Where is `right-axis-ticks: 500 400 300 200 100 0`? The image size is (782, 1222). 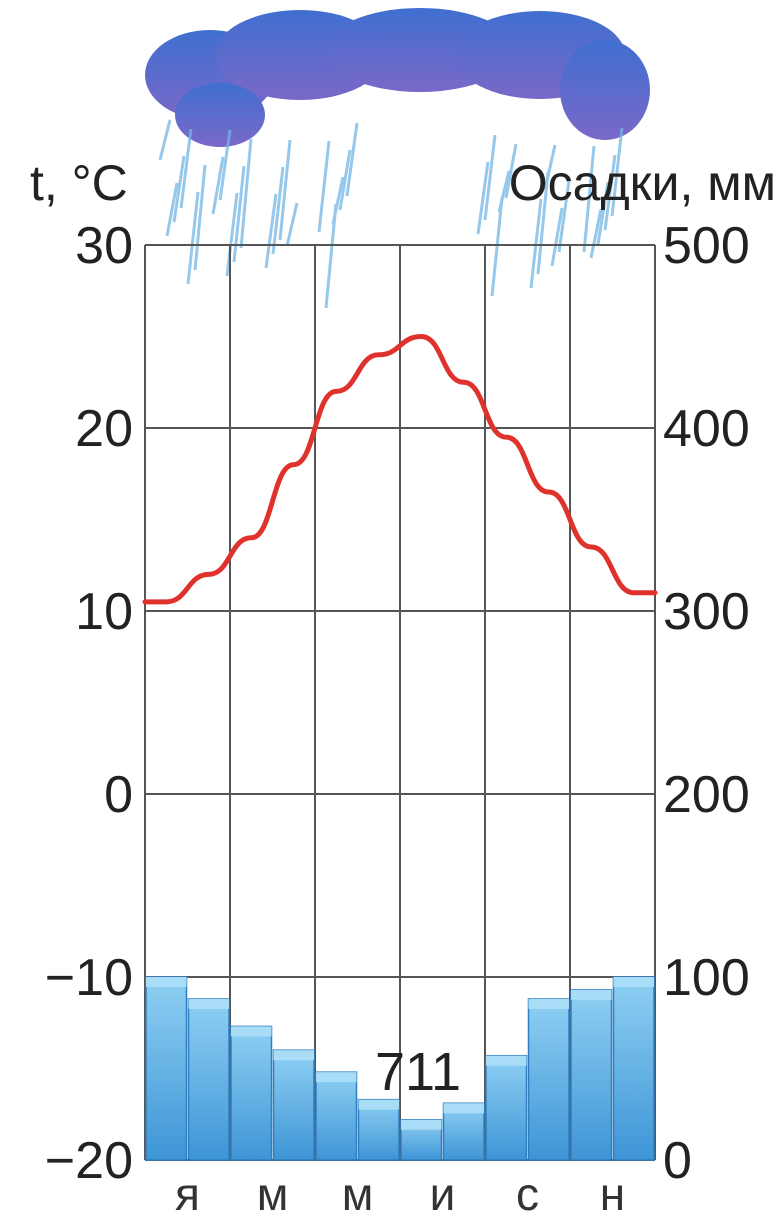 right-axis-ticks: 500 400 300 200 100 0 is located at coordinates (706, 703).